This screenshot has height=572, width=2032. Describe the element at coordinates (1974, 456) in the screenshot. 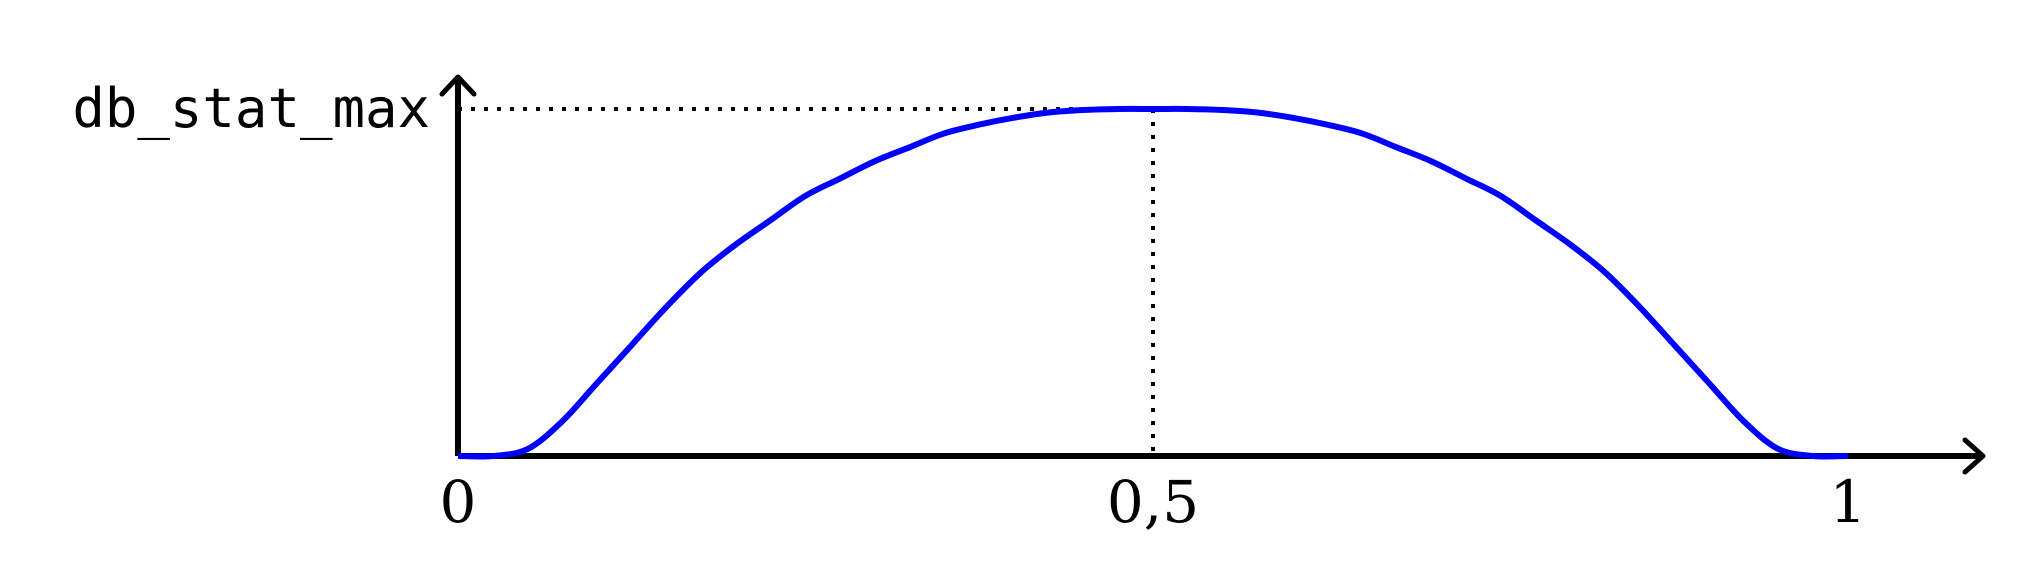

I see `x-axis-arrowhead` at that location.